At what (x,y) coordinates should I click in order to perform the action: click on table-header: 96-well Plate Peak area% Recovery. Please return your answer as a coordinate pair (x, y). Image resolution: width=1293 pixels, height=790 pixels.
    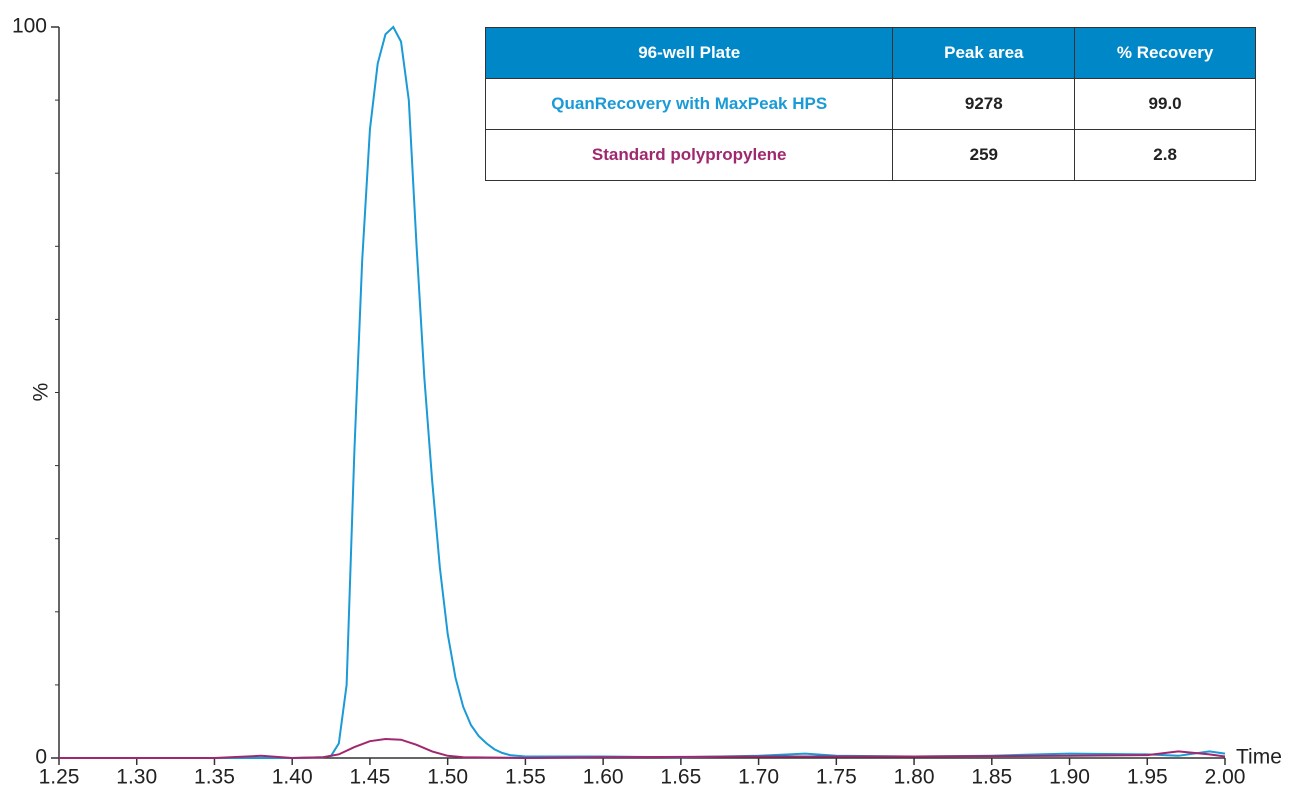
    Looking at the image, I should click on (870, 53).